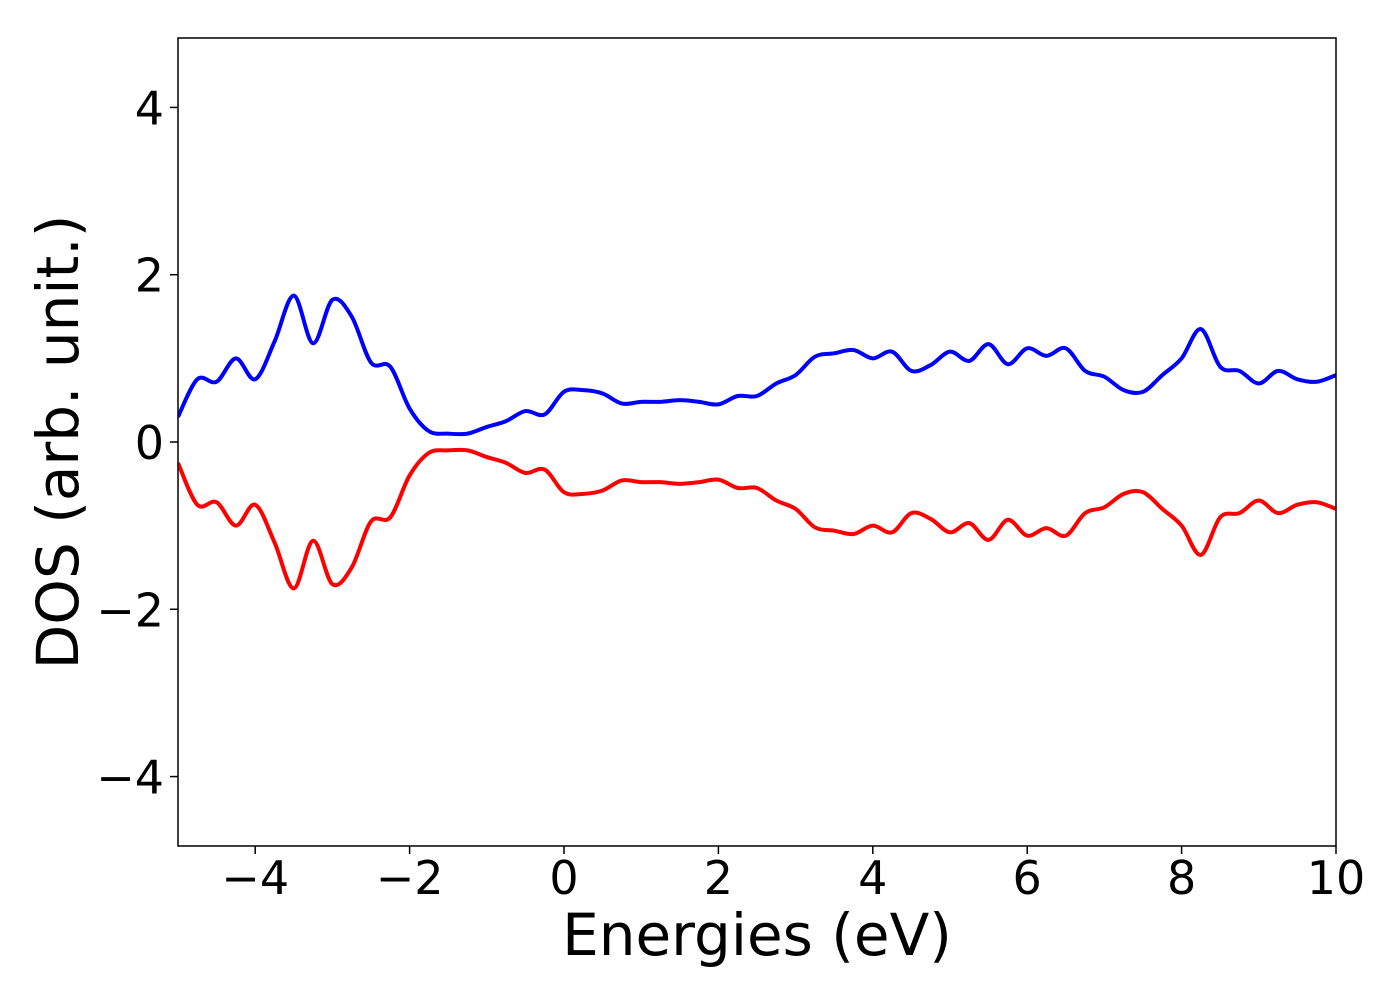 The height and width of the screenshot is (1000, 1400). I want to click on x-tick-label: 2, so click(718, 878).